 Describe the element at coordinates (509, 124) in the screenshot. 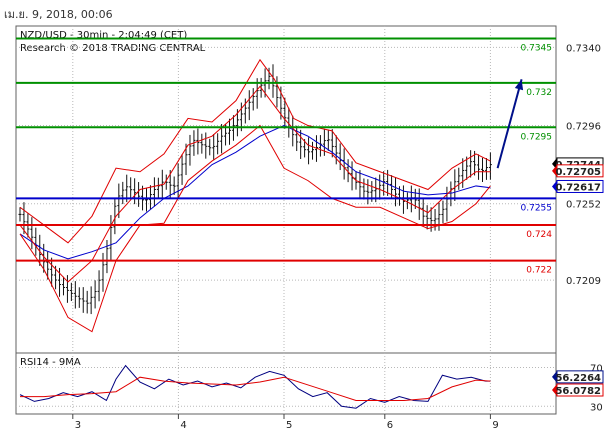

I see `forecast-arrow-shaft` at that location.